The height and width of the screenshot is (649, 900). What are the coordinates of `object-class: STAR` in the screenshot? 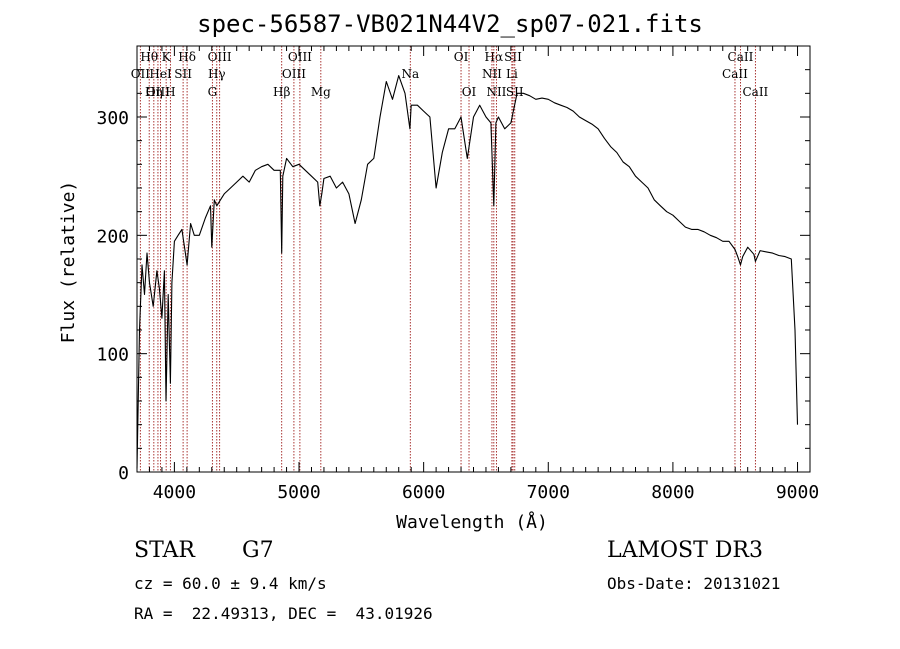 It's located at (164, 550).